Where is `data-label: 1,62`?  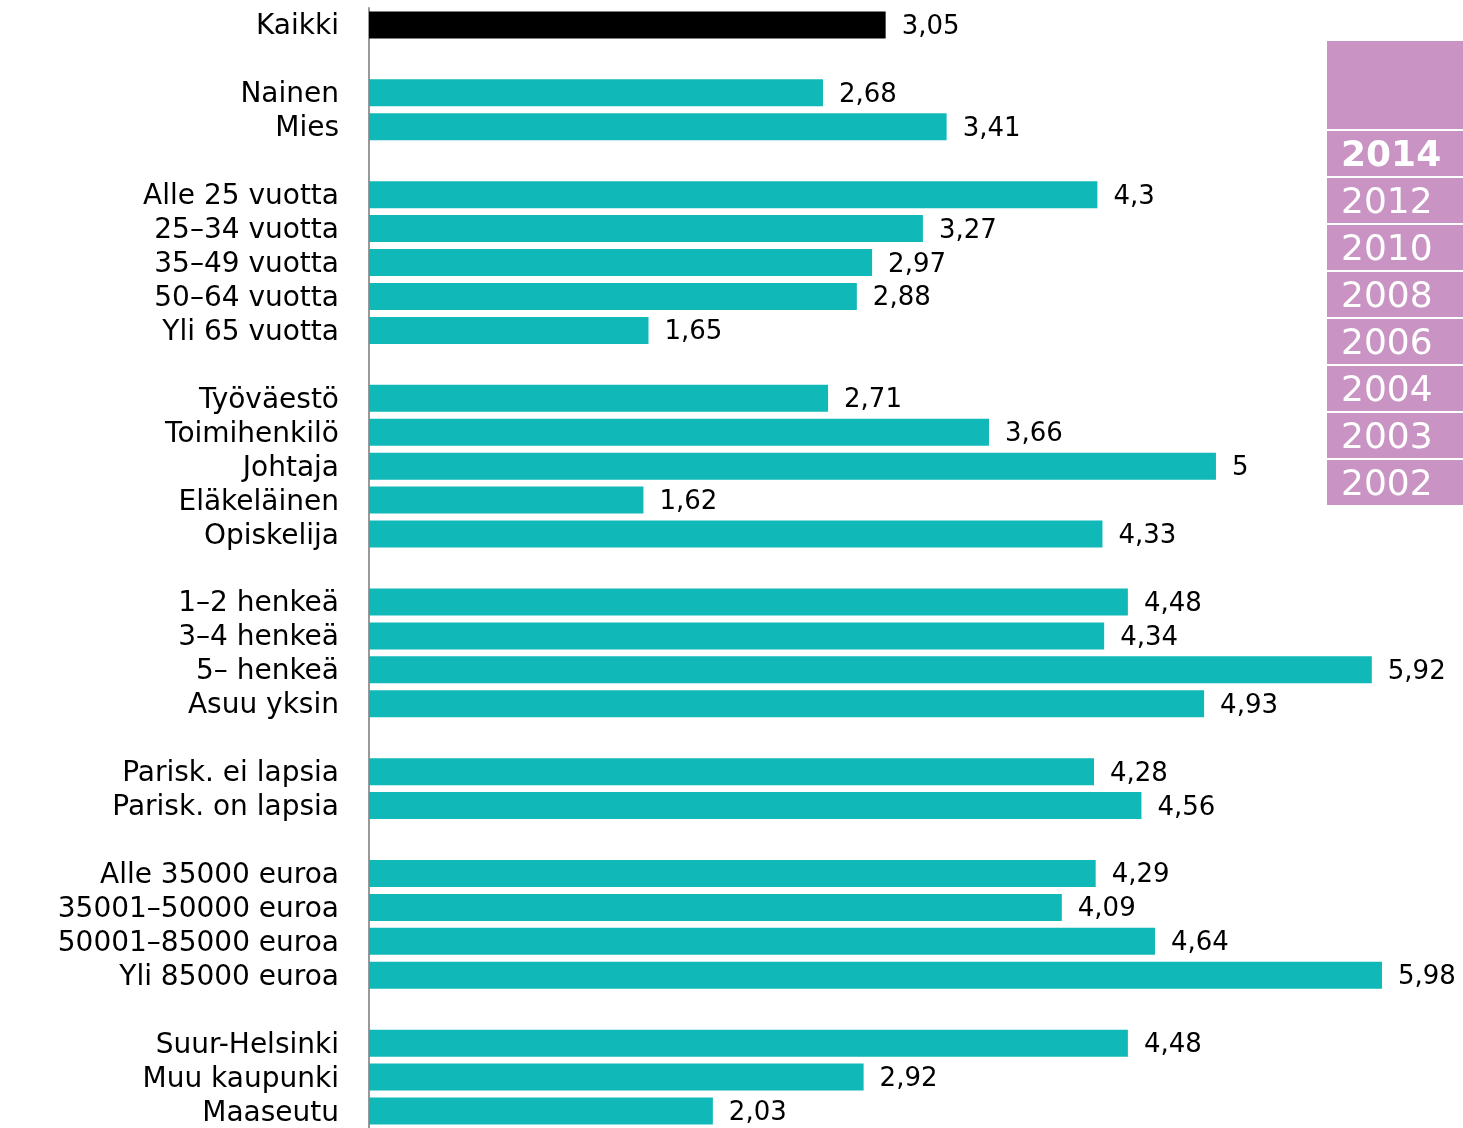
data-label: 1,62 is located at coordinates (688, 500).